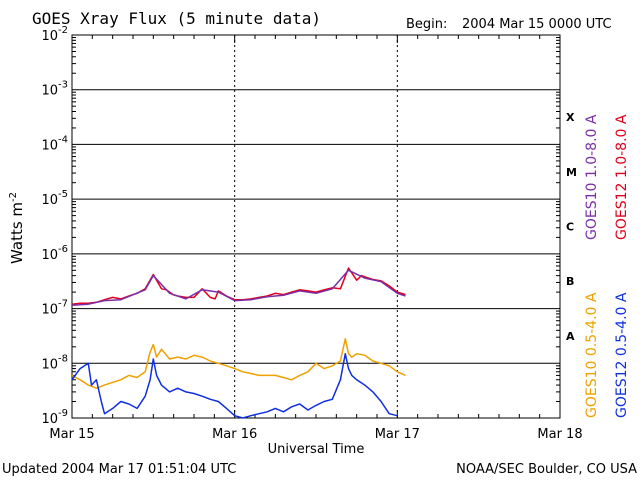 The image size is (640, 480). What do you see at coordinates (176, 18) in the screenshot?
I see `chart-title: GOES Xray Flux (5 minute data)` at bounding box center [176, 18].